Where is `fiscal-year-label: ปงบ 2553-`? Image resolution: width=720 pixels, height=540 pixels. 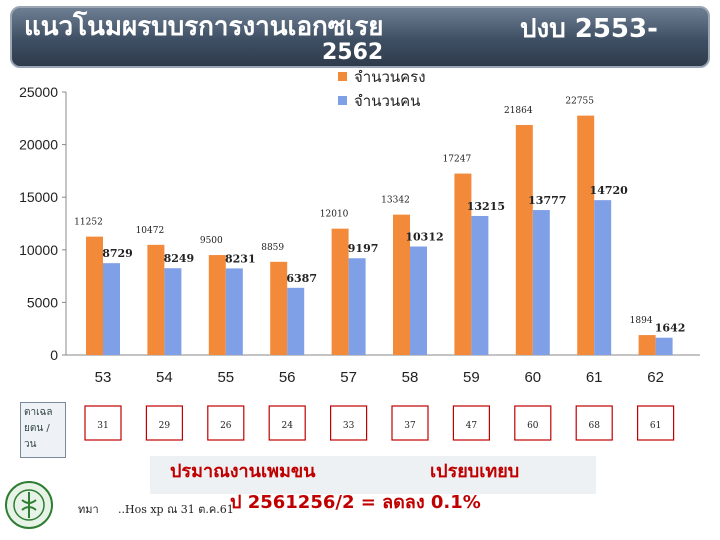
fiscal-year-label: ปงบ 2553- is located at coordinates (589, 29).